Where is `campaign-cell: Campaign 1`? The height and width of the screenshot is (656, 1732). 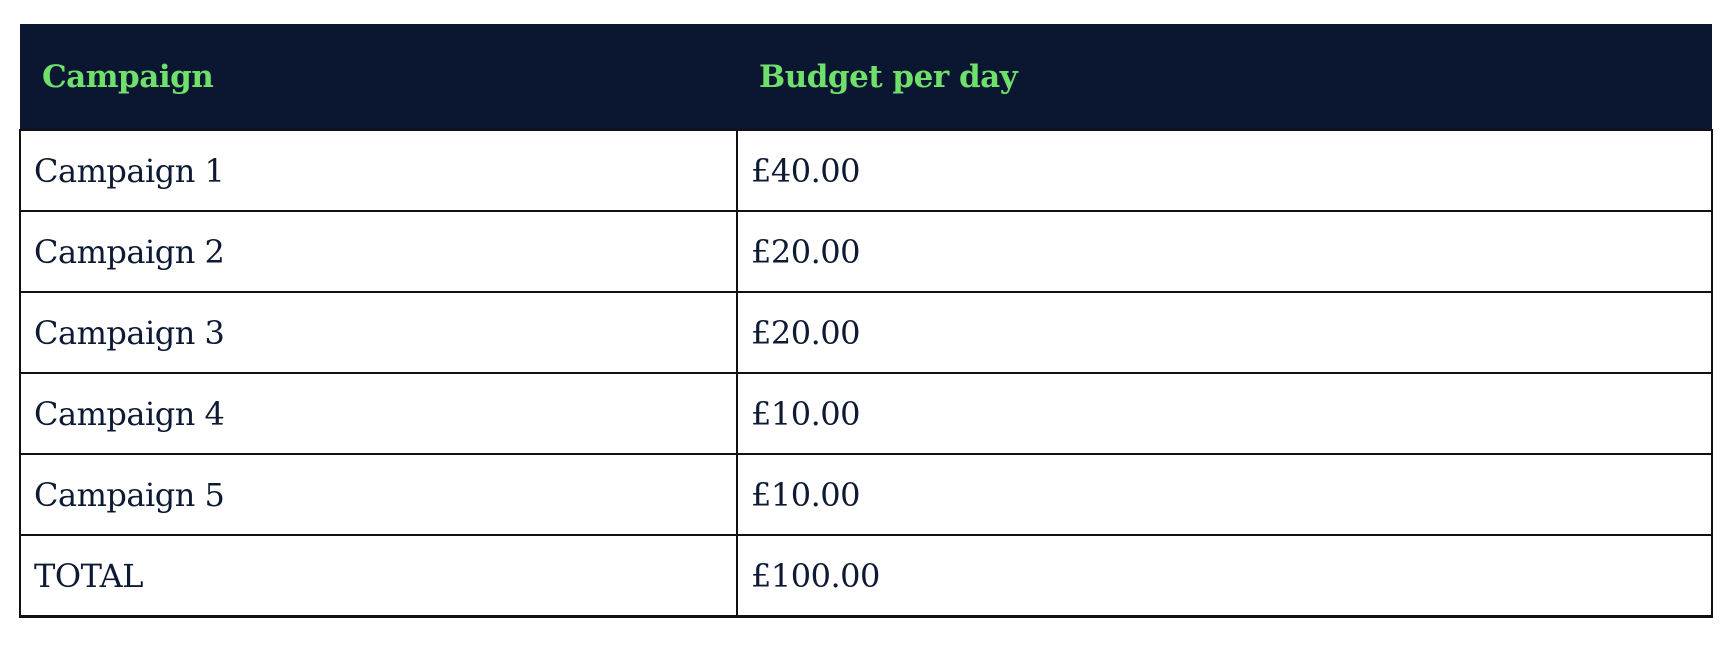
campaign-cell: Campaign 1 is located at coordinates (378, 170).